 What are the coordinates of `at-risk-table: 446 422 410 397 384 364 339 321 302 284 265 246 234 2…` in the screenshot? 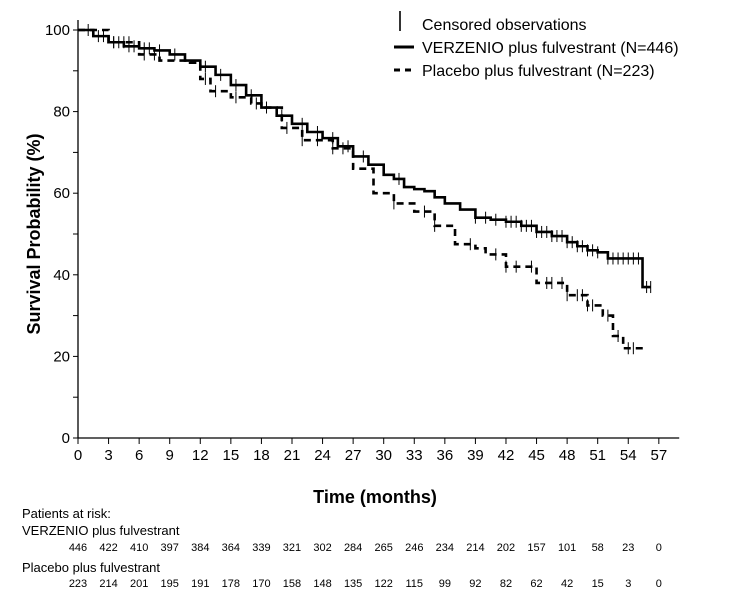 It's located at (365, 566).